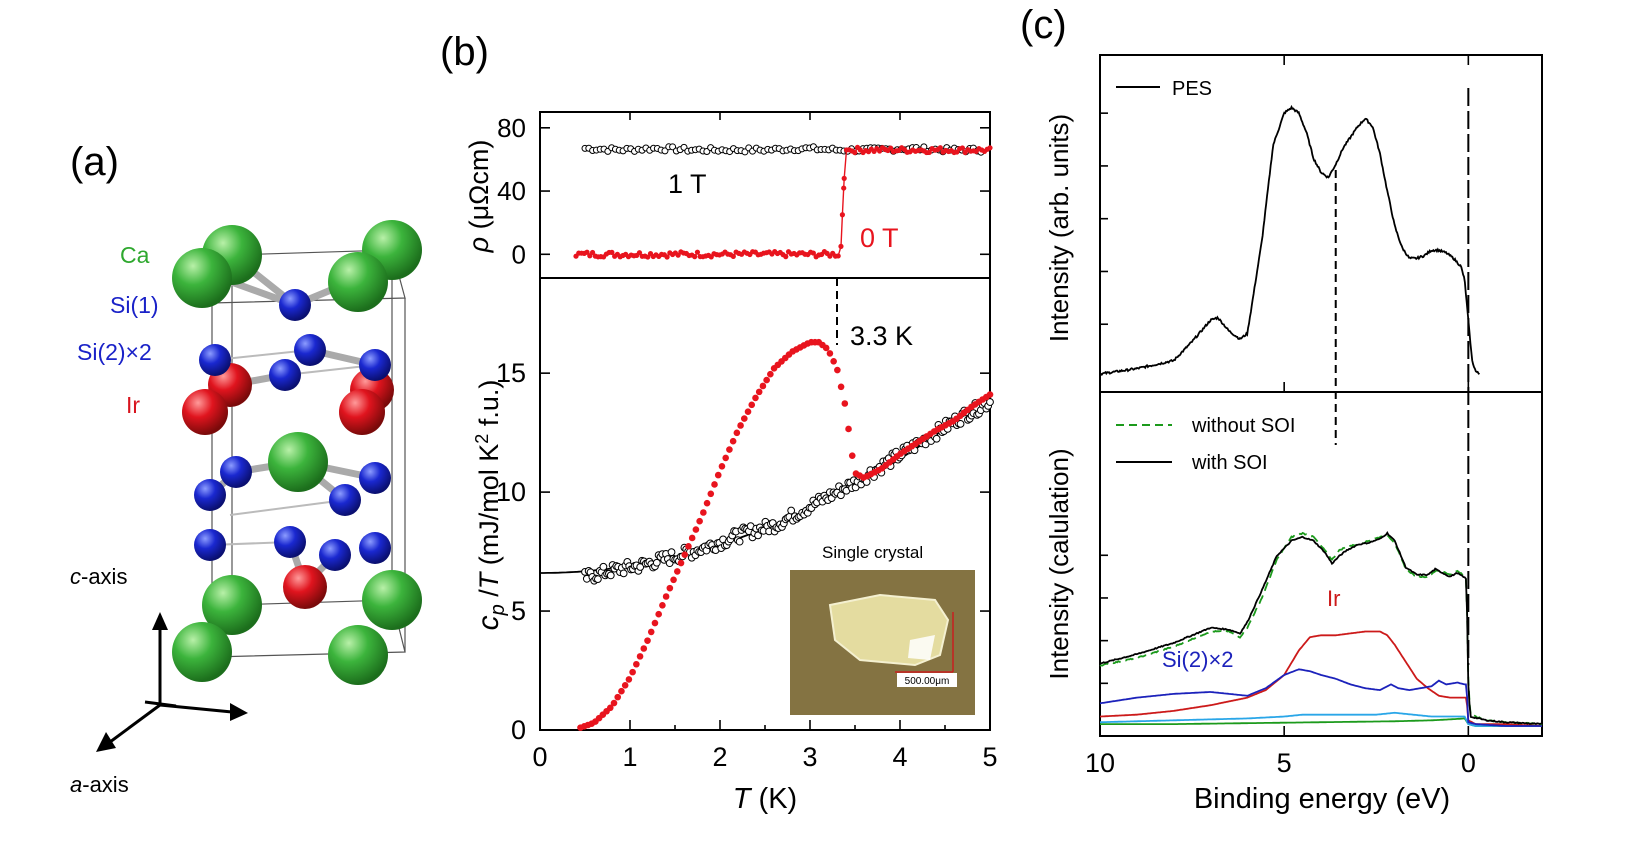 The width and height of the screenshot is (1644, 856). Describe the element at coordinates (783, 202) in the screenshot. I see `rho-0T-line` at that location.